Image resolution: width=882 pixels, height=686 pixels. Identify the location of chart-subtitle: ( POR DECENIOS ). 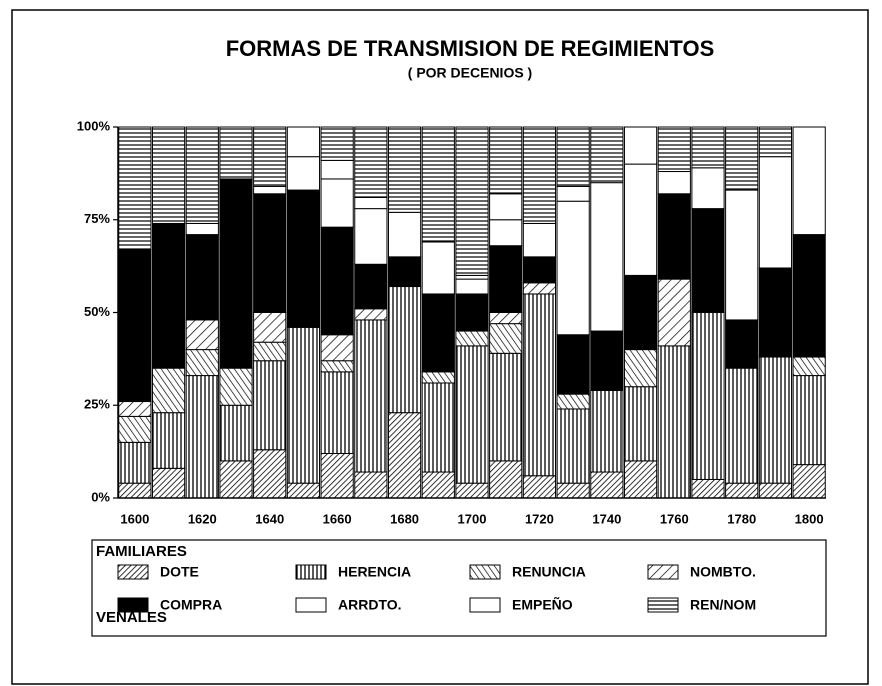
(470, 73).